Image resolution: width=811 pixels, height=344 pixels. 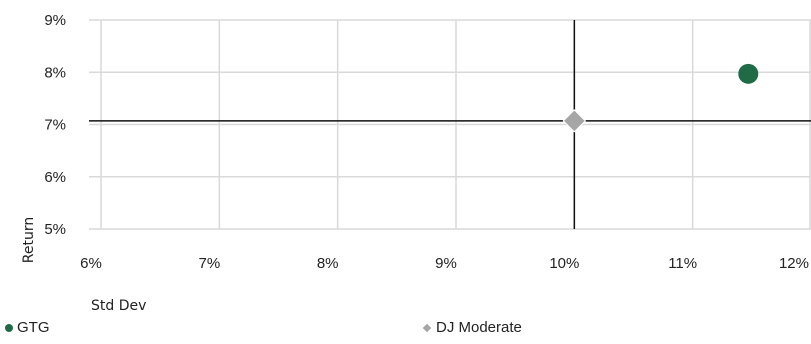 I want to click on legend-item-dj-moderate: DJ Moderate, so click(x=472, y=327).